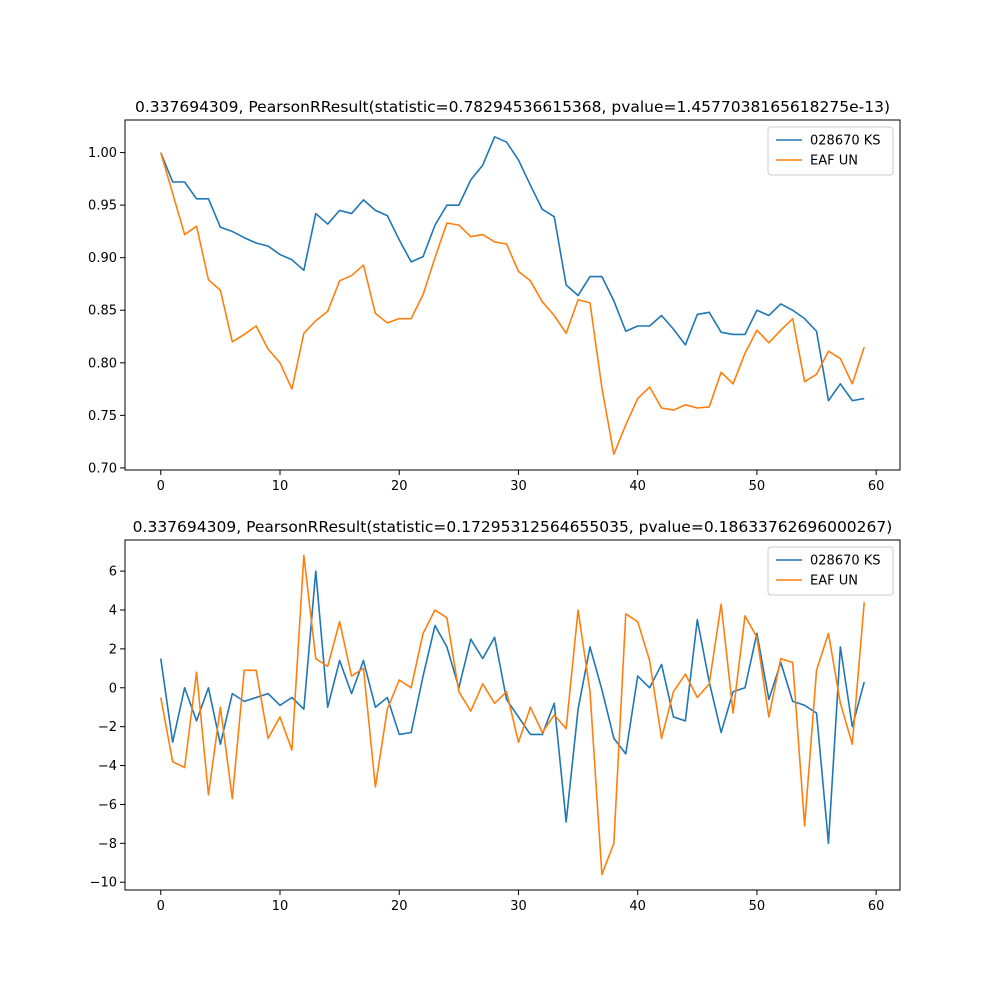 The width and height of the screenshot is (1000, 1000). I want to click on y-tick-label: 0.70, so click(102, 468).